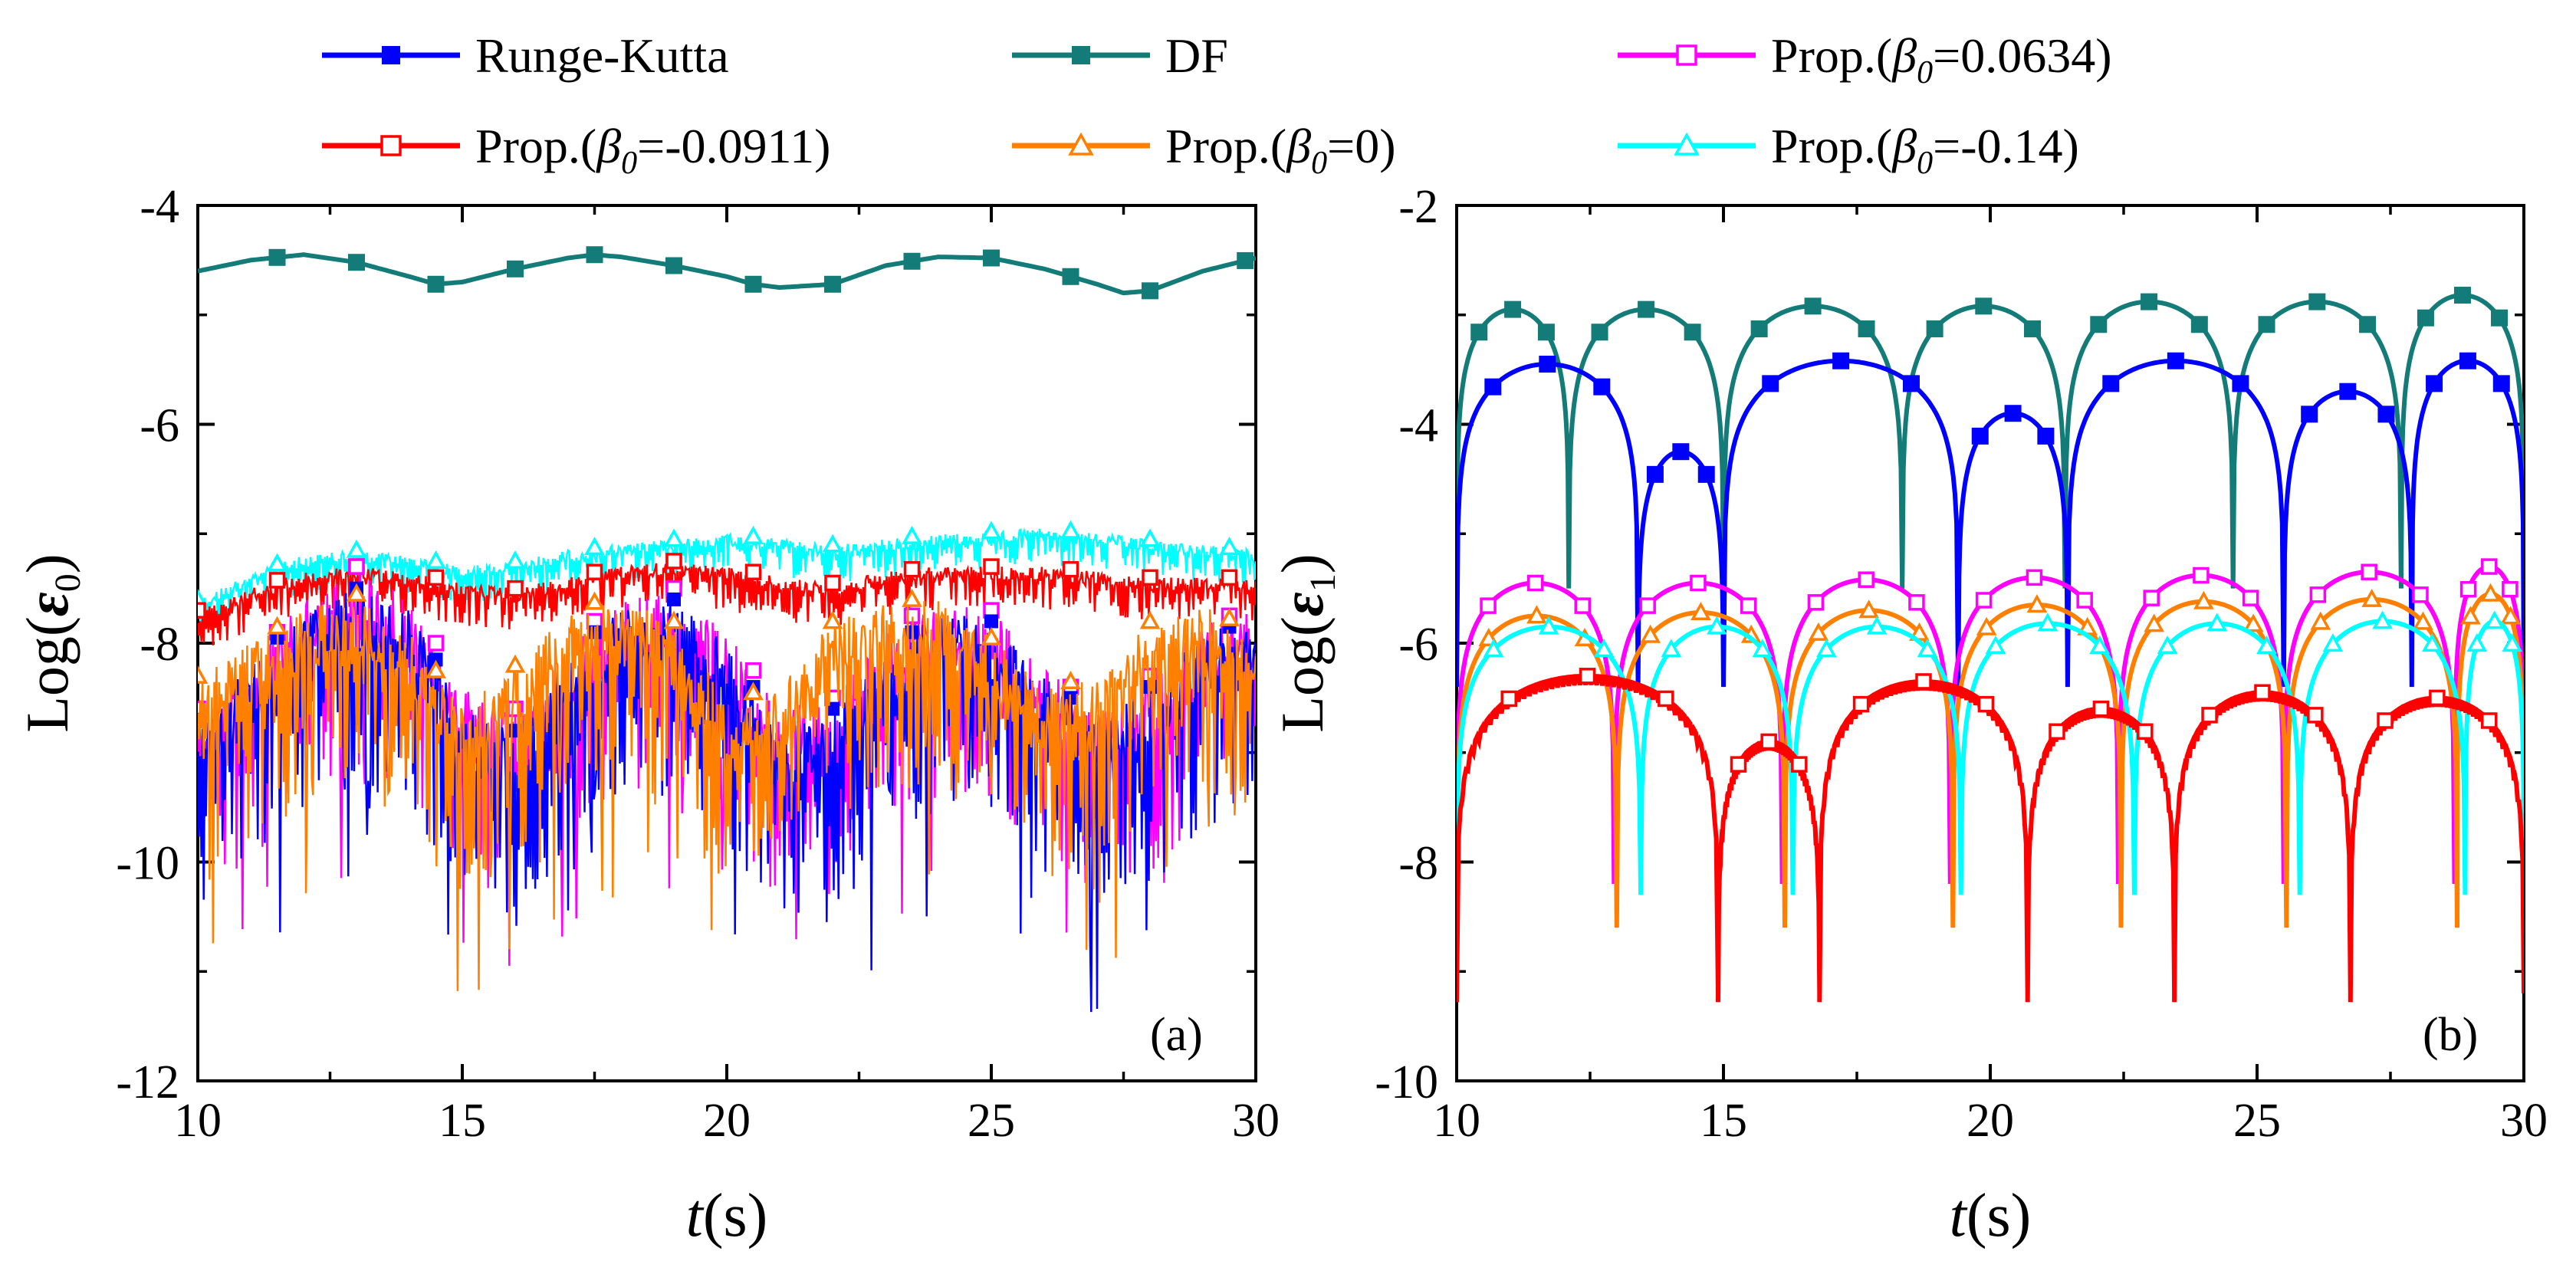 This screenshot has width=2576, height=1271. I want to click on x-tick-label: 15, so click(462, 1121).